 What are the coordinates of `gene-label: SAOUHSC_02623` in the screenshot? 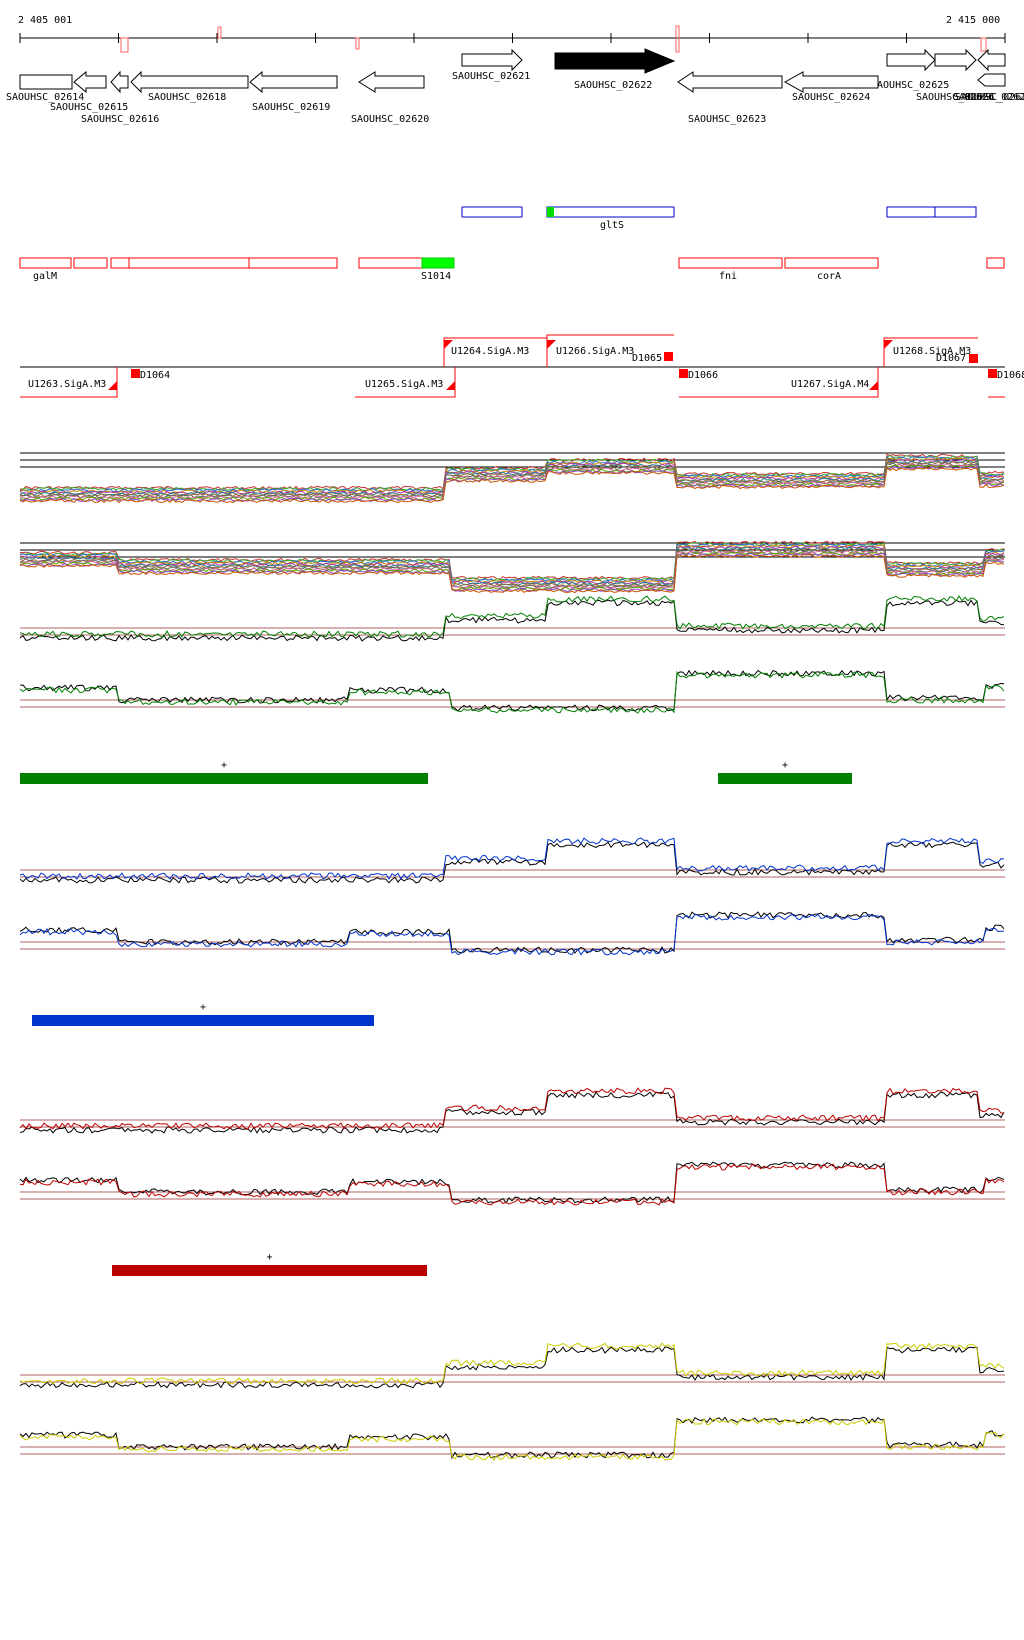 It's located at (727, 119).